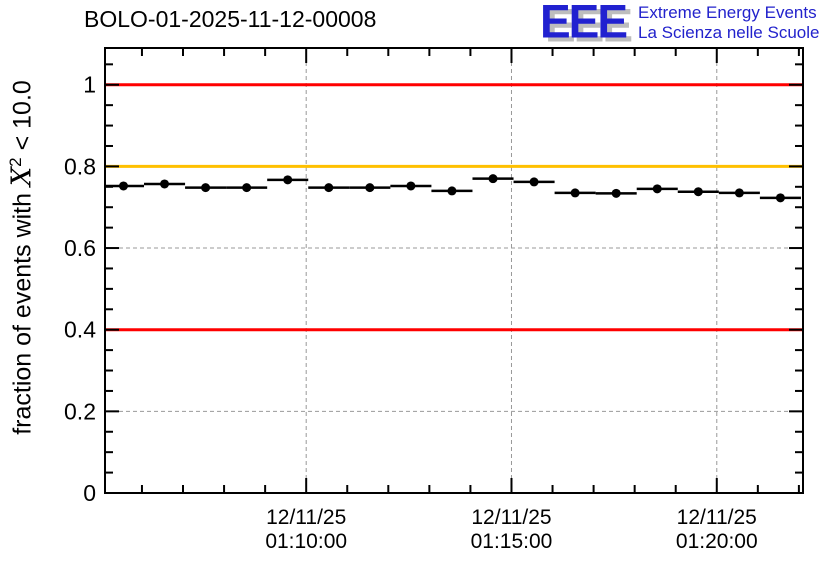 The image size is (836, 572). What do you see at coordinates (80, 248) in the screenshot?
I see `y-tick-label: 0.6` at bounding box center [80, 248].